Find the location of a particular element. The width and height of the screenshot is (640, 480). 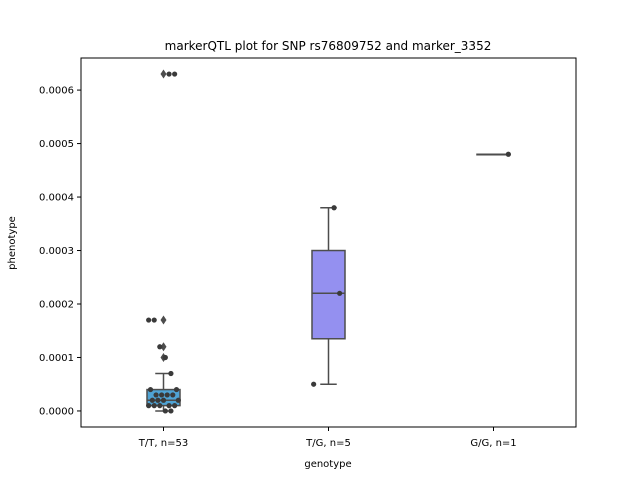

x-tick-label: T/G, n=5 is located at coordinates (328, 443).